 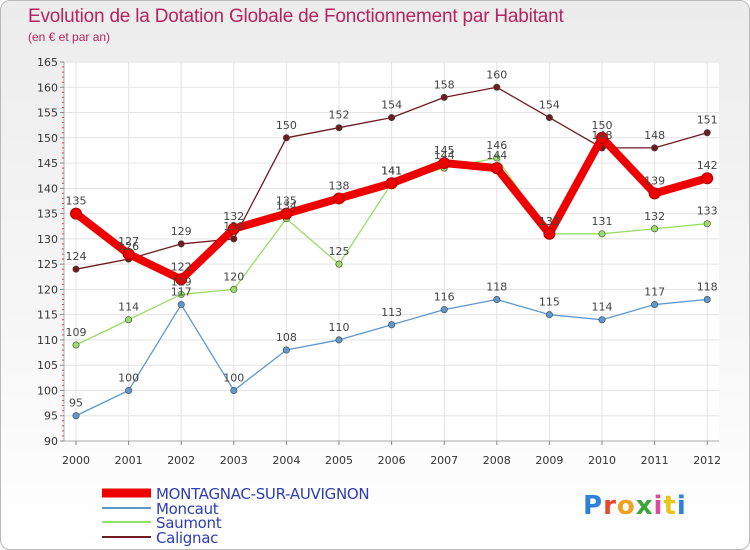 What do you see at coordinates (181, 460) in the screenshot?
I see `x-tick-label: 2002` at bounding box center [181, 460].